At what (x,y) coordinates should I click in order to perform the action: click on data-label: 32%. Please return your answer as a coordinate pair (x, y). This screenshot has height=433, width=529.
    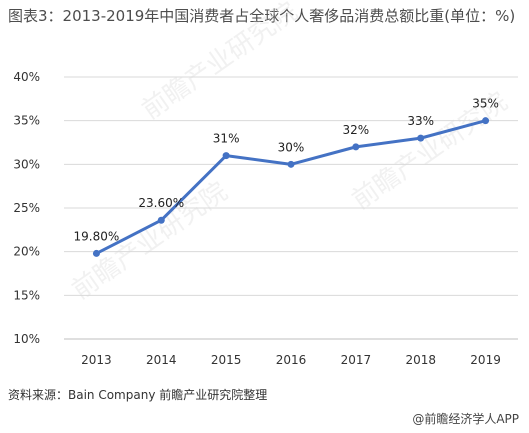
    Looking at the image, I should click on (356, 130).